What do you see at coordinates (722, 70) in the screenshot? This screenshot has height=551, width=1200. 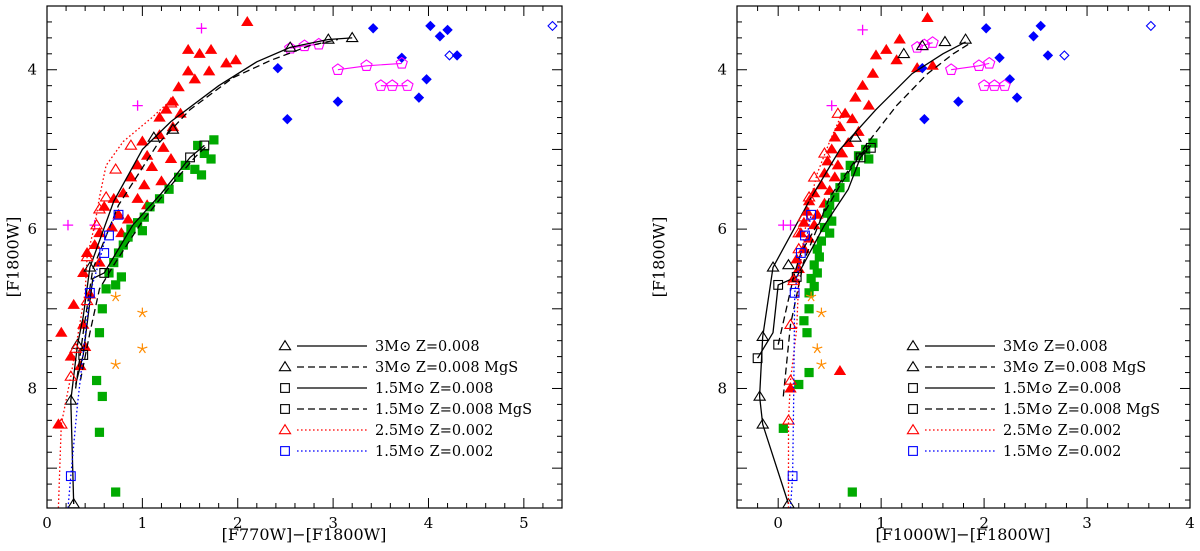 I see `y-tick-label: 4` at bounding box center [722, 70].